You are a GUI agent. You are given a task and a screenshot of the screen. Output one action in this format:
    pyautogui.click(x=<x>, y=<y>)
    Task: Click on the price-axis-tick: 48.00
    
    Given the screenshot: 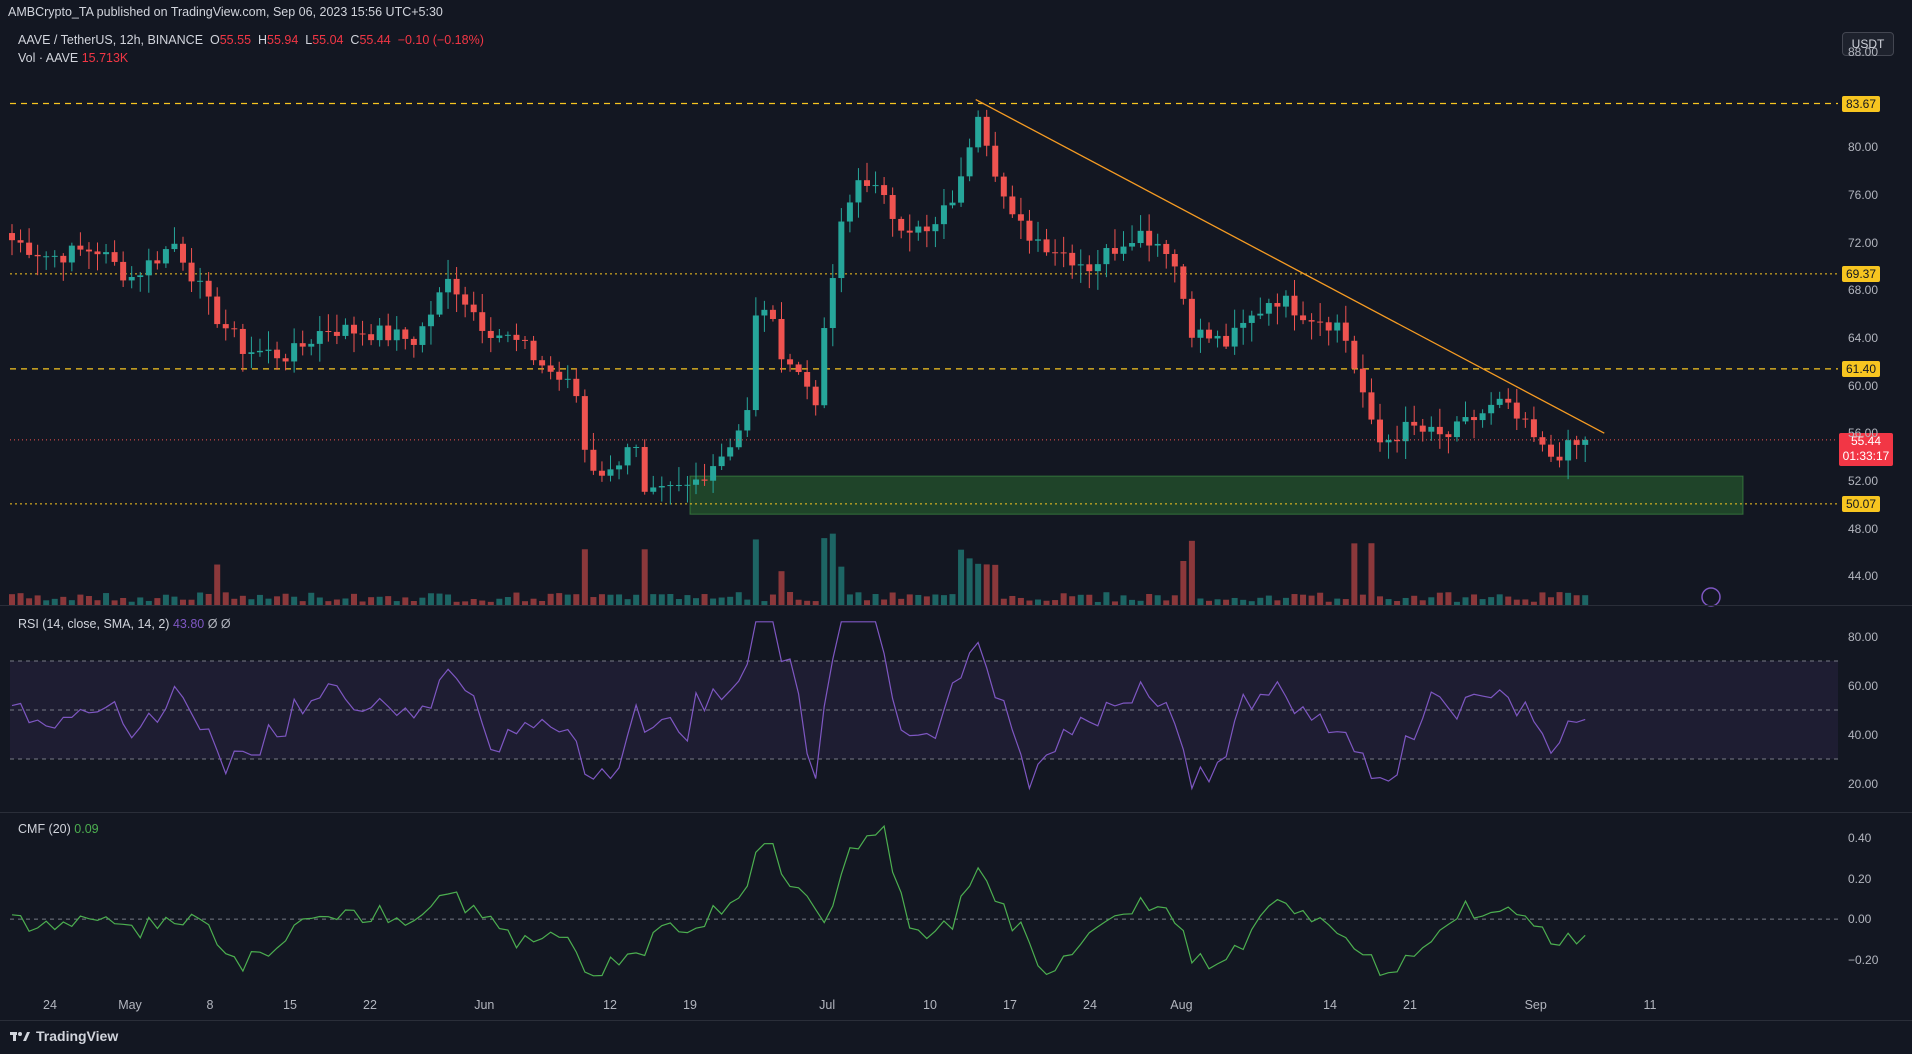 What is the action you would take?
    pyautogui.click(x=1863, y=528)
    